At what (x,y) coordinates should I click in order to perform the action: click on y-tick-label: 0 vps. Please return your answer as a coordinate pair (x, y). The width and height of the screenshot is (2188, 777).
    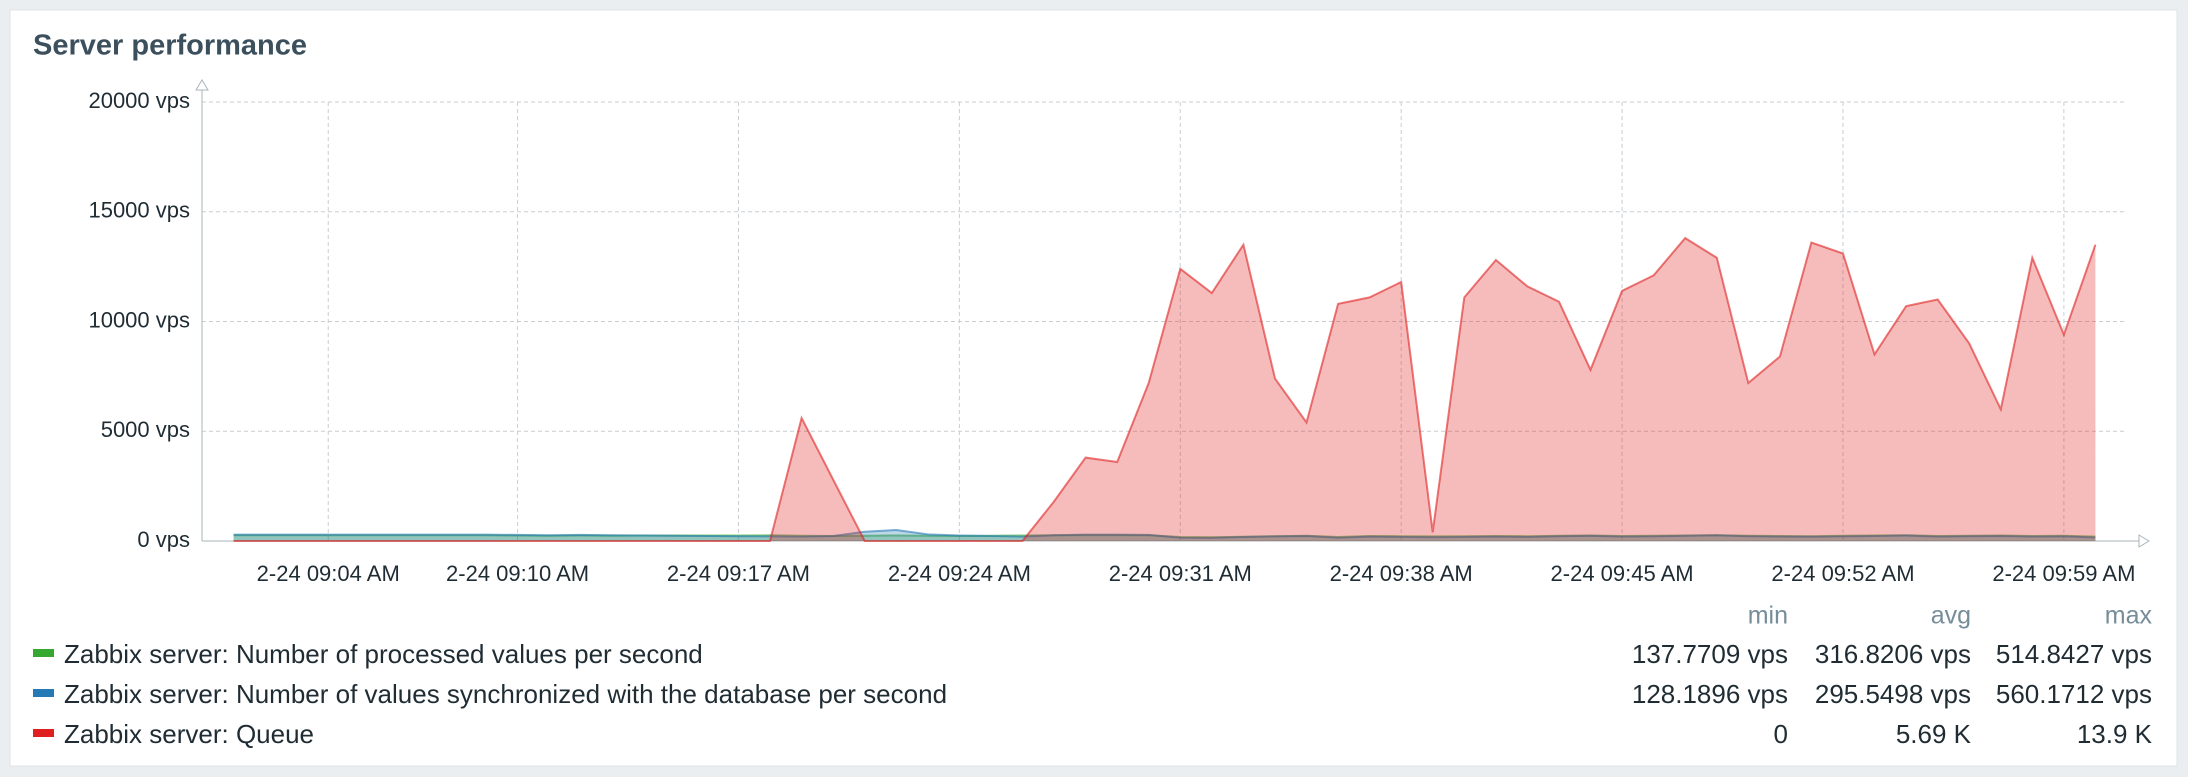
    Looking at the image, I should click on (163, 539).